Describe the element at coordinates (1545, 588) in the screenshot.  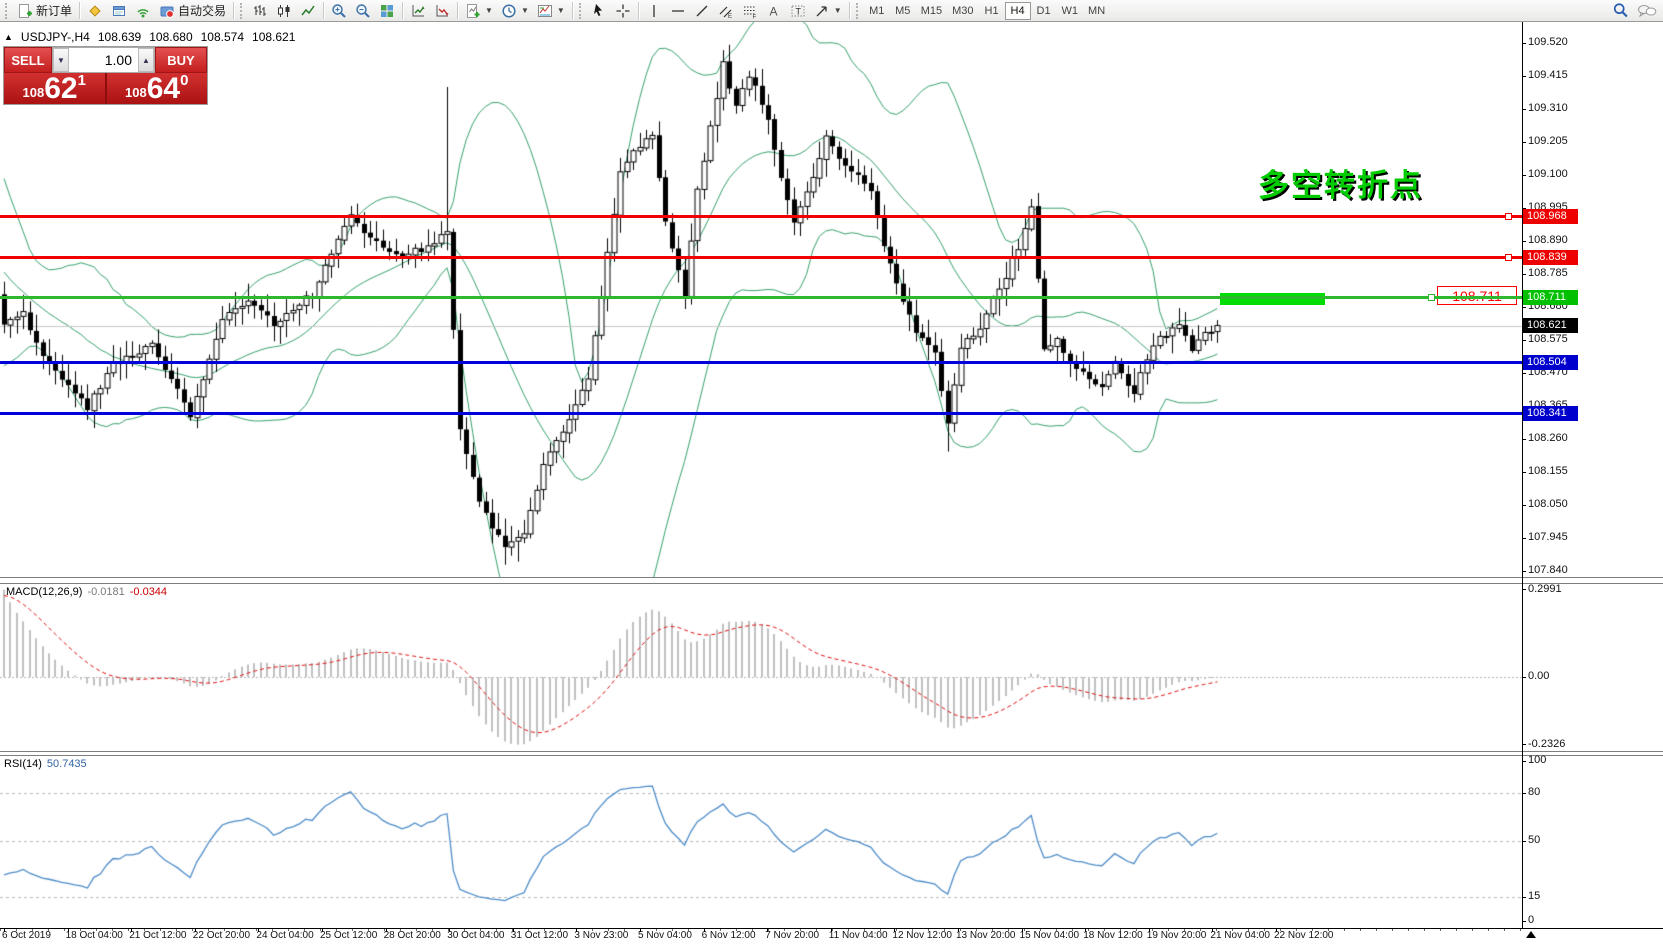
I see `macd-tick-label: 0.2991` at that location.